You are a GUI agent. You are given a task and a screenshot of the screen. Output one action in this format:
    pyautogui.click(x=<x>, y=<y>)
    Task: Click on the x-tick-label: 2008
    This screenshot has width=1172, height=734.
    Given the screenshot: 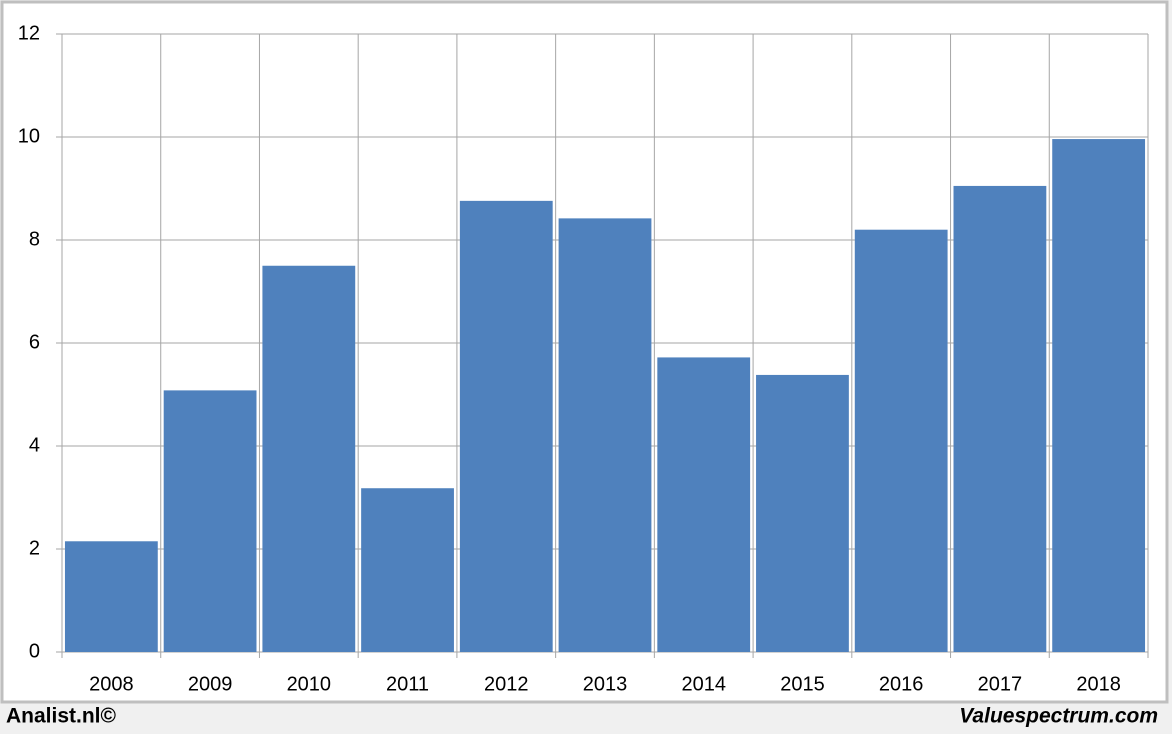 What is the action you would take?
    pyautogui.click(x=111, y=684)
    